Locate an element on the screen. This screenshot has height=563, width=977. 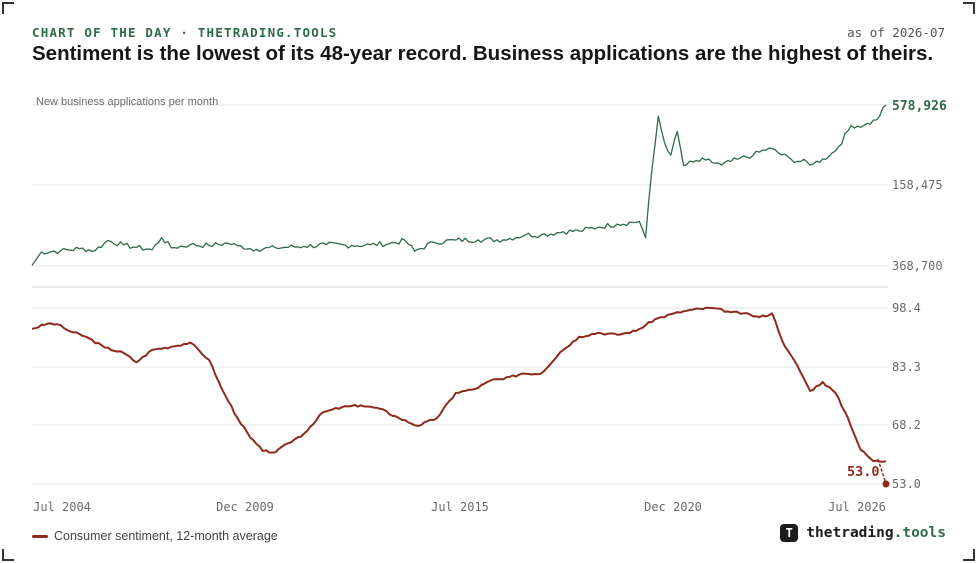
y-tick-sentiment: 53.0 is located at coordinates (906, 484).